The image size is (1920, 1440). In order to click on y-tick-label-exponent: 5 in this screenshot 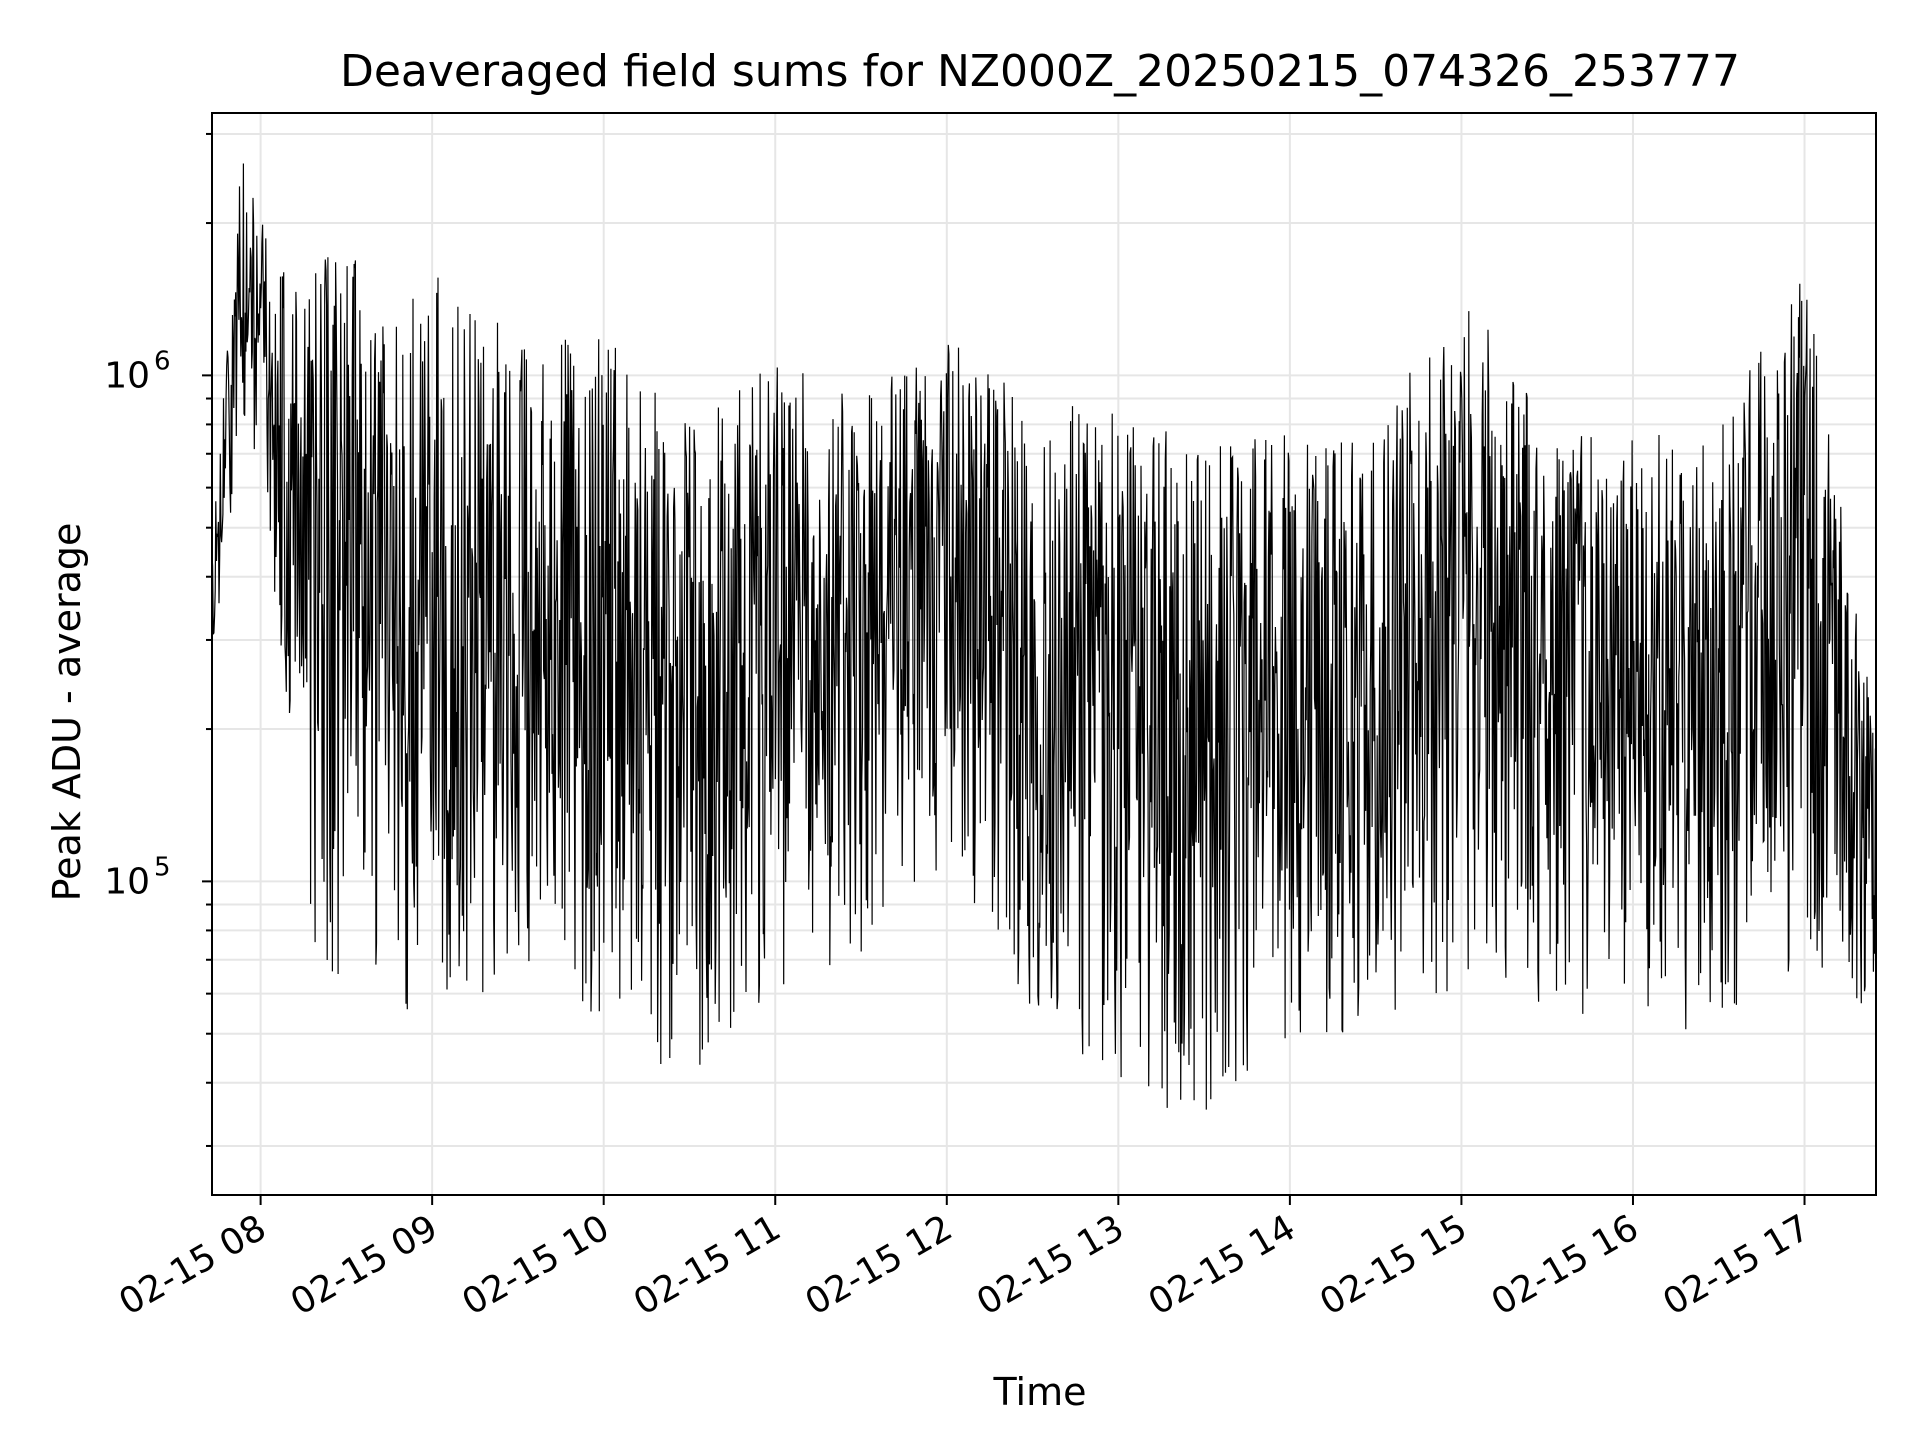, I will do `click(162, 867)`.